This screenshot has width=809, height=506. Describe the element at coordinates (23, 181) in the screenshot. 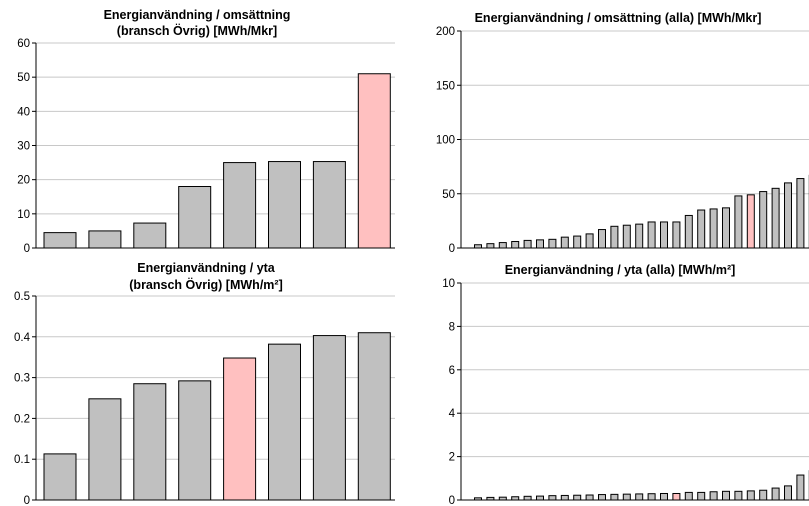

I see `y-tick-label: 20` at that location.